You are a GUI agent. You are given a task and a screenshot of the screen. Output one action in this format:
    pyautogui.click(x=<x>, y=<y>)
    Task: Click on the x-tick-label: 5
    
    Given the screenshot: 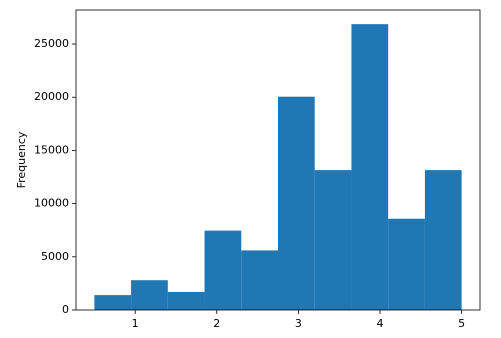 What is the action you would take?
    pyautogui.click(x=461, y=323)
    